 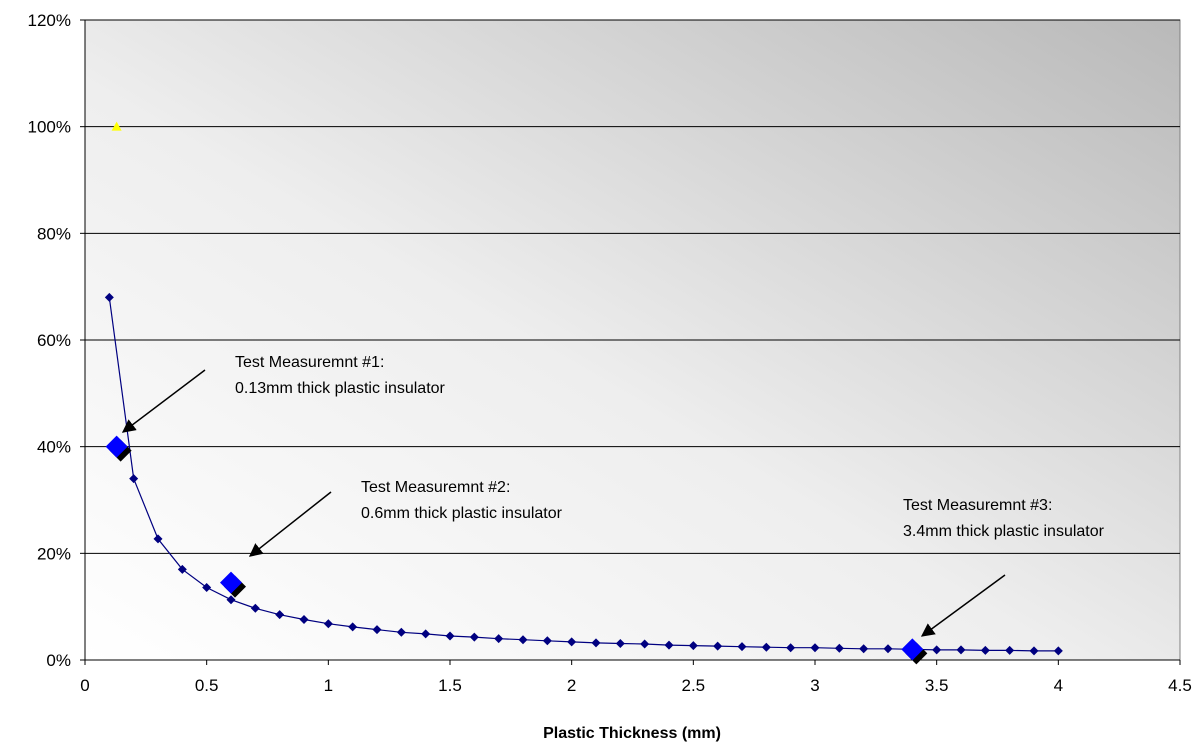 I want to click on annotation-2-arrow, so click(x=290, y=524).